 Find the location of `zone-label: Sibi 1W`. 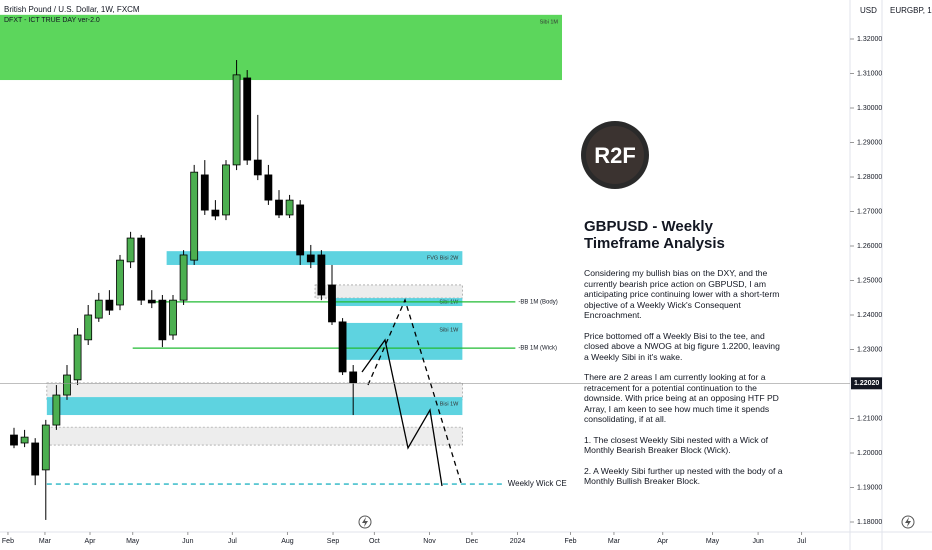

zone-label: Sibi 1W is located at coordinates (449, 330).